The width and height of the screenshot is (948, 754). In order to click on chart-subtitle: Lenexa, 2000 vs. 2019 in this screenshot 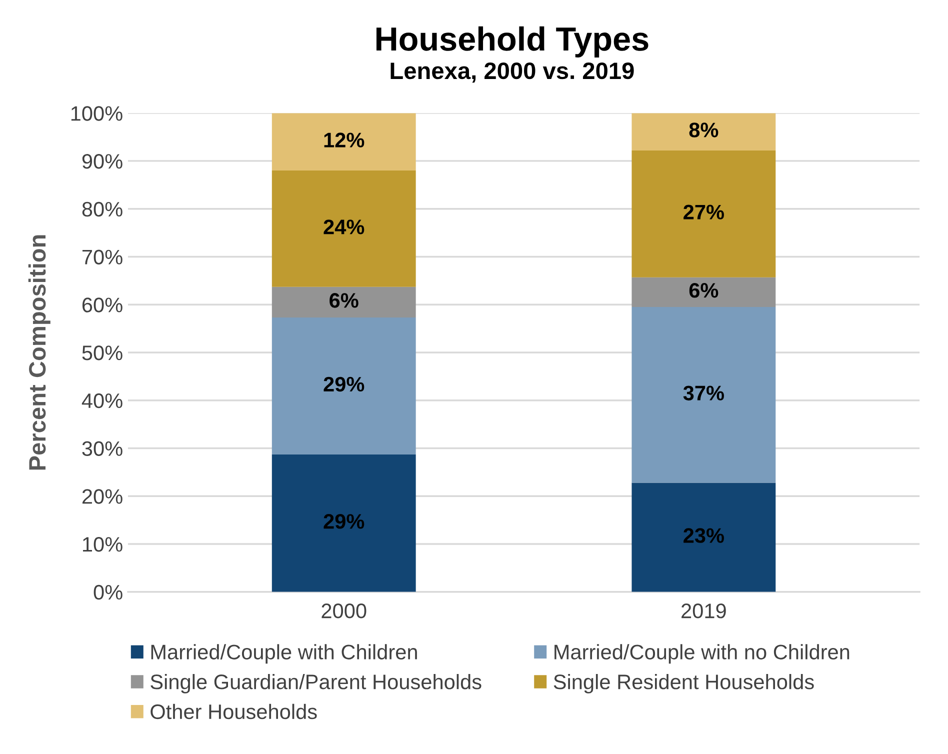, I will do `click(512, 72)`.